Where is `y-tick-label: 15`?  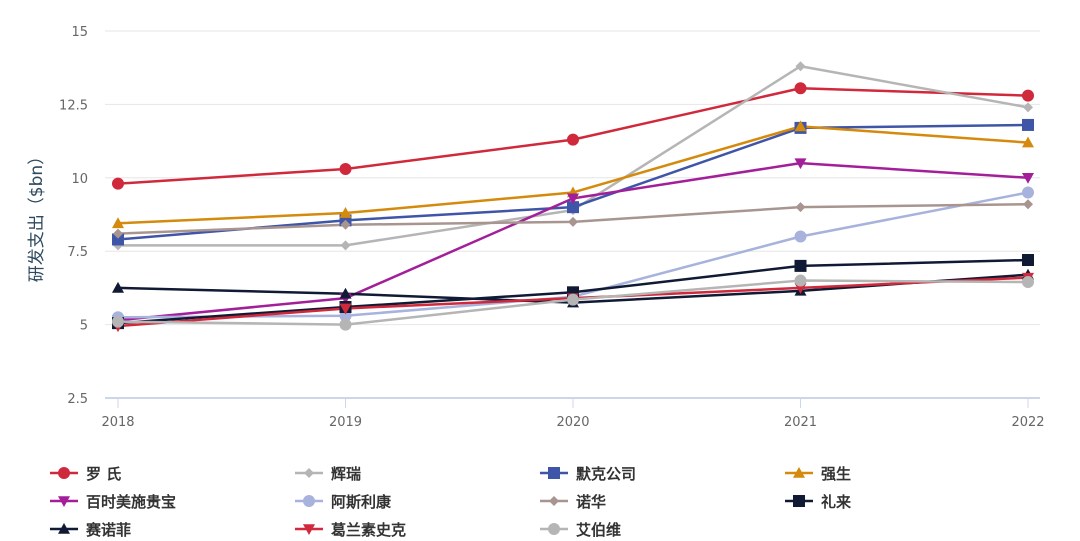 y-tick-label: 15 is located at coordinates (79, 32).